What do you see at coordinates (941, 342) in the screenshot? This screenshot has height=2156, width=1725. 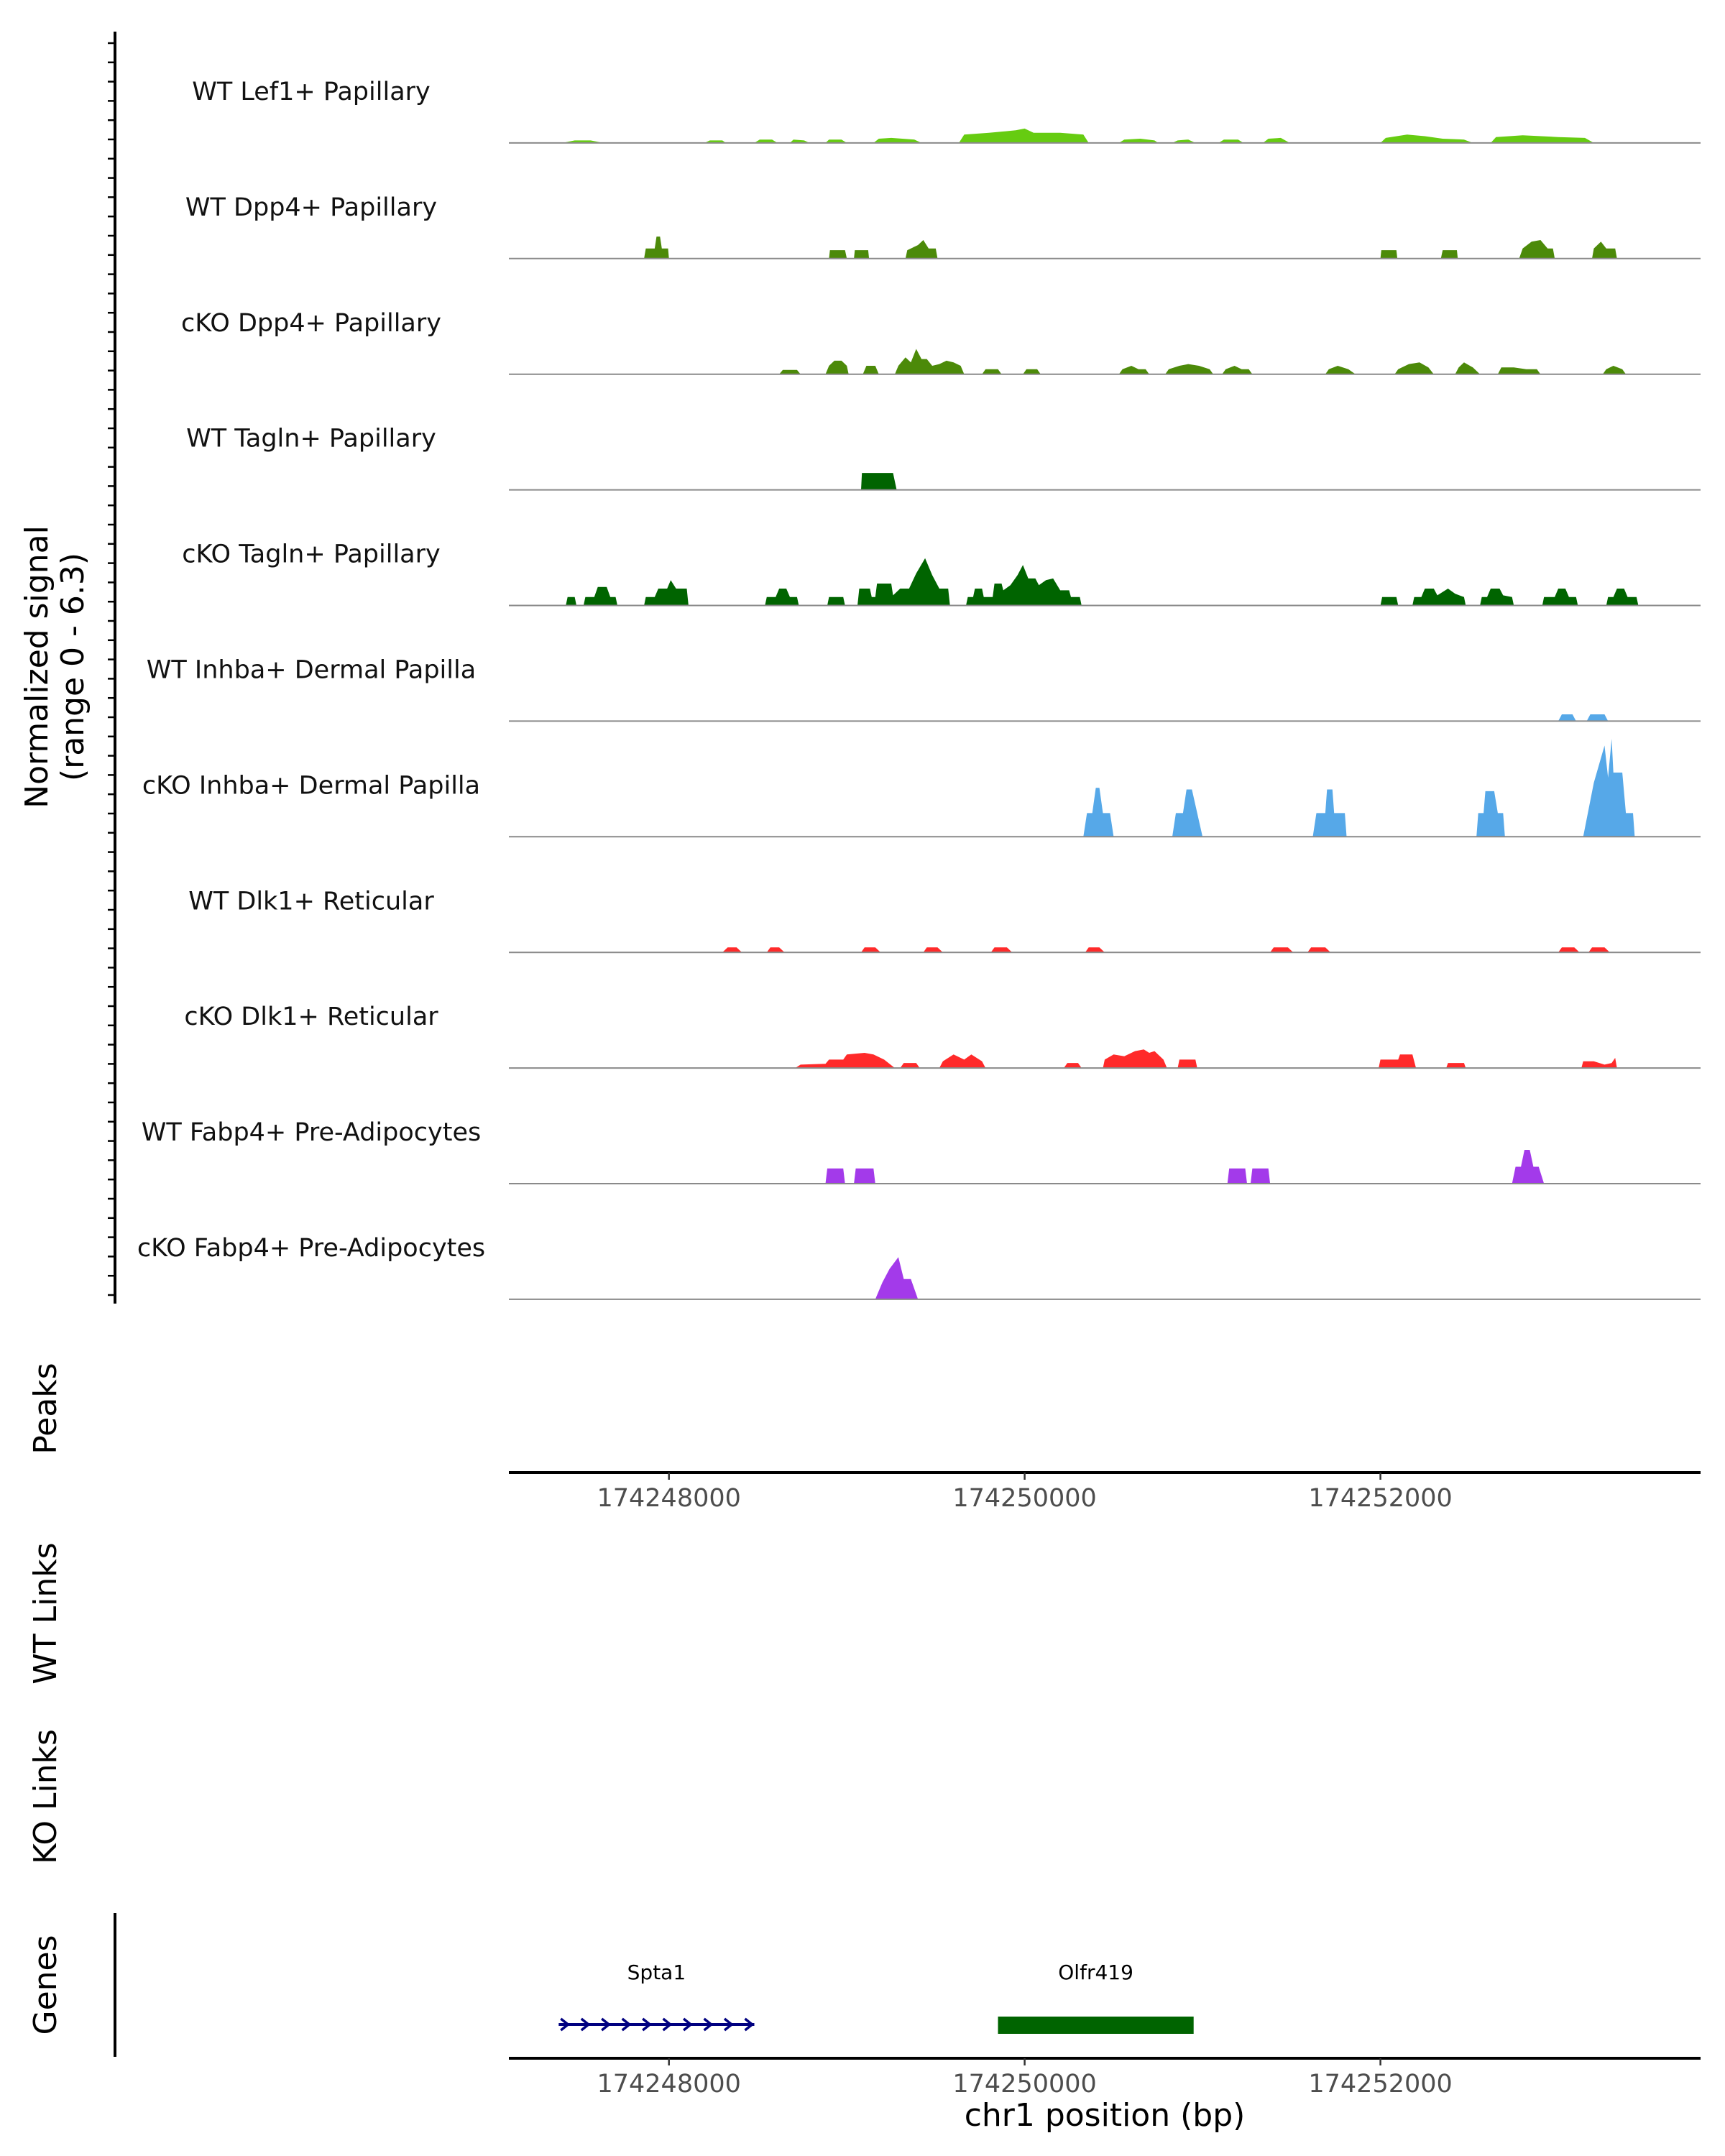 I see `track-cko-dpp4-papillary: cKO Dpp4+ Papillary` at bounding box center [941, 342].